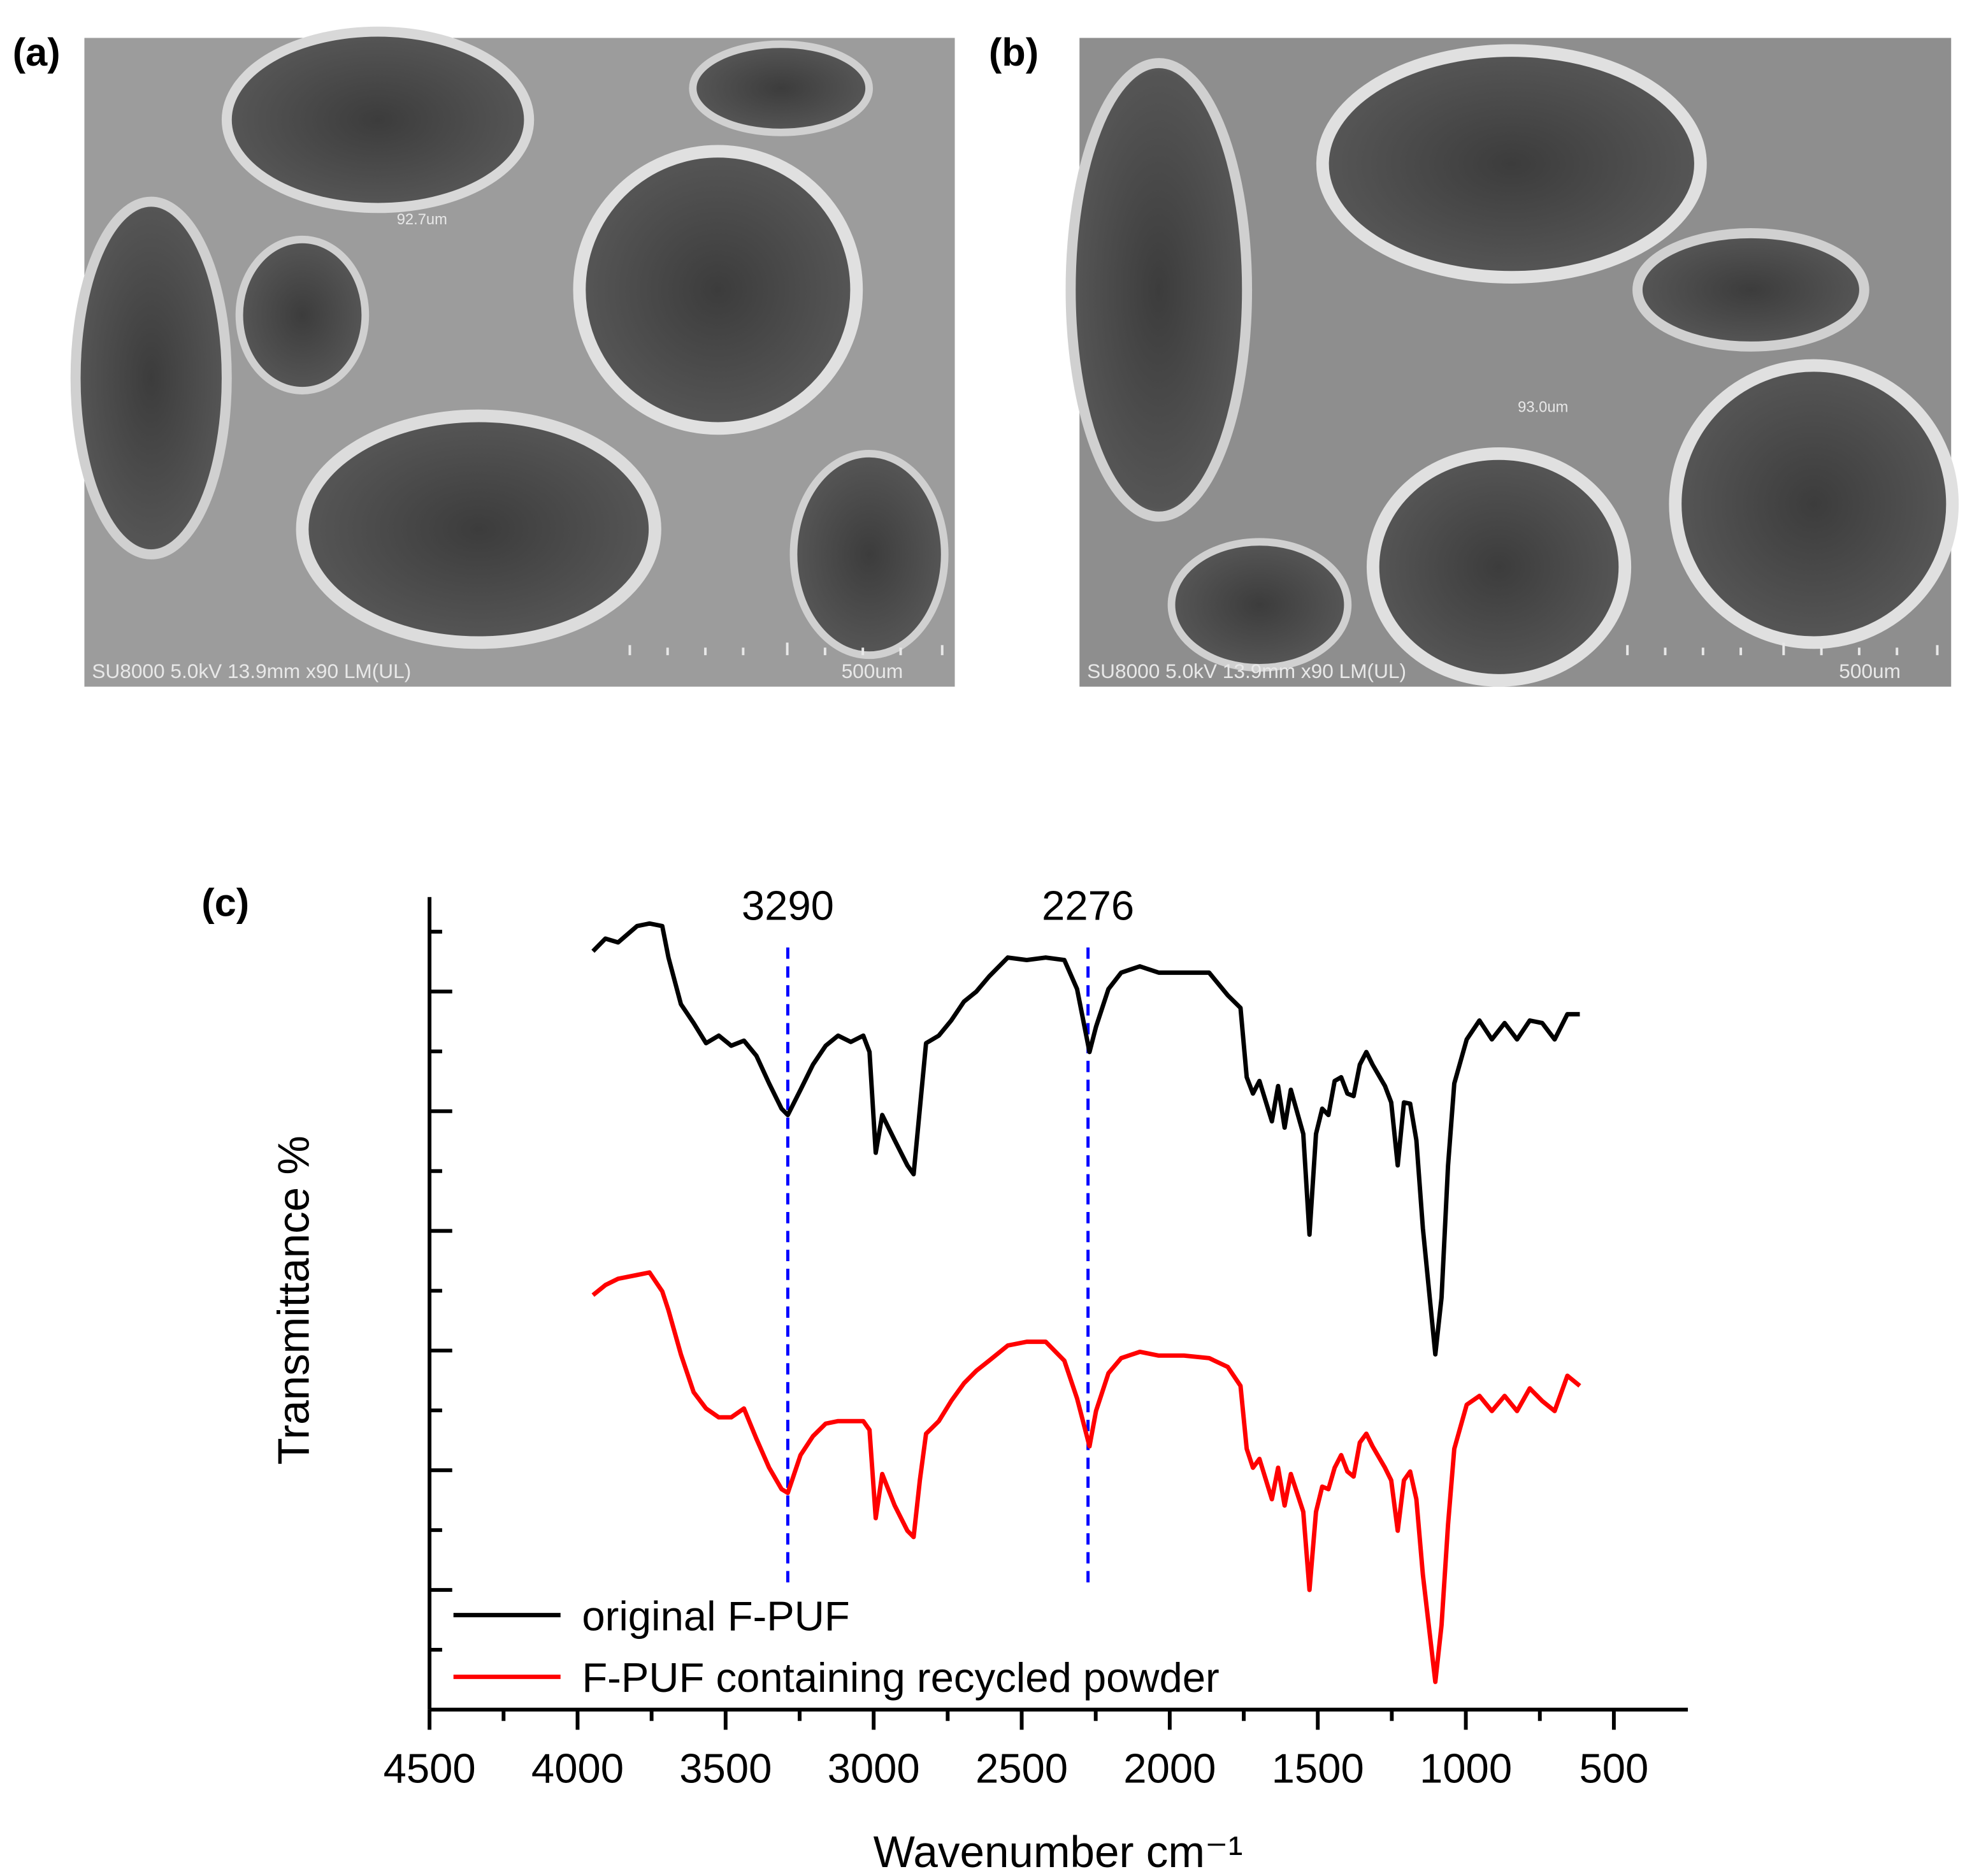  What do you see at coordinates (1014, 52) in the screenshot?
I see `panel-label: (b)` at bounding box center [1014, 52].